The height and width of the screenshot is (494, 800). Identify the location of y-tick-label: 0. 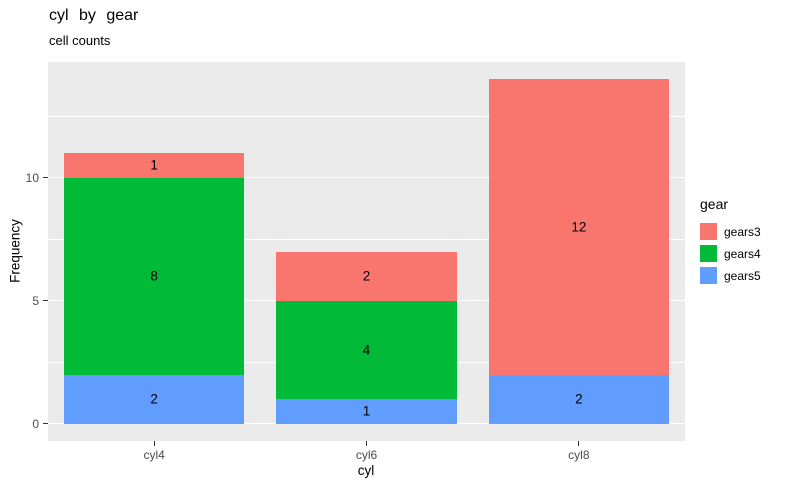
(35, 423).